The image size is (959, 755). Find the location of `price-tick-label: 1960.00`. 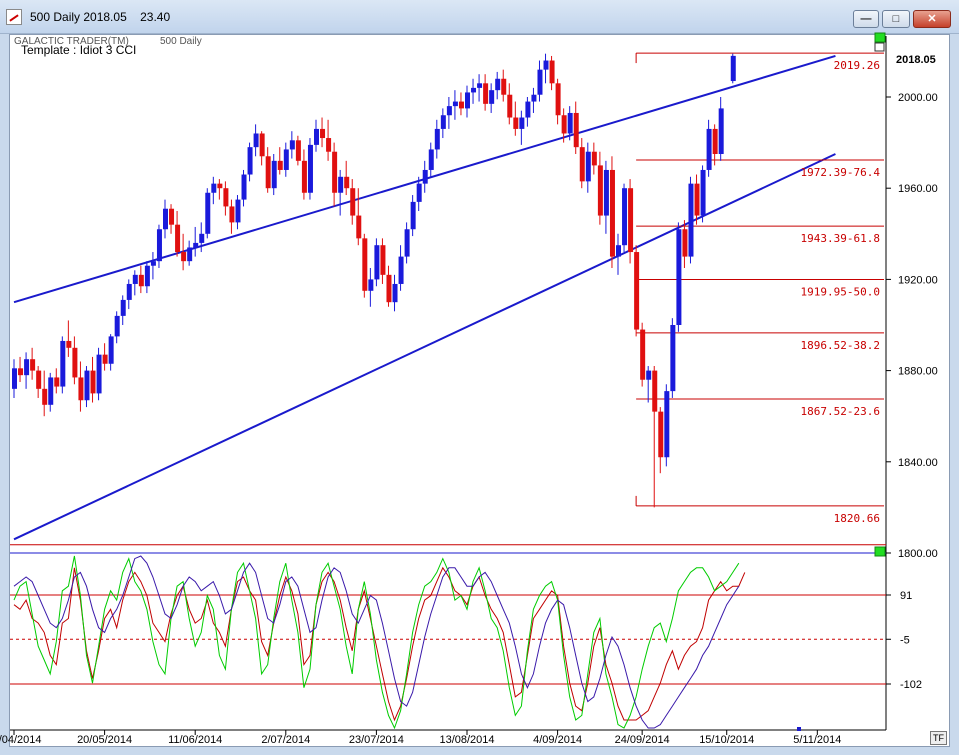

price-tick-label: 1960.00 is located at coordinates (918, 189).